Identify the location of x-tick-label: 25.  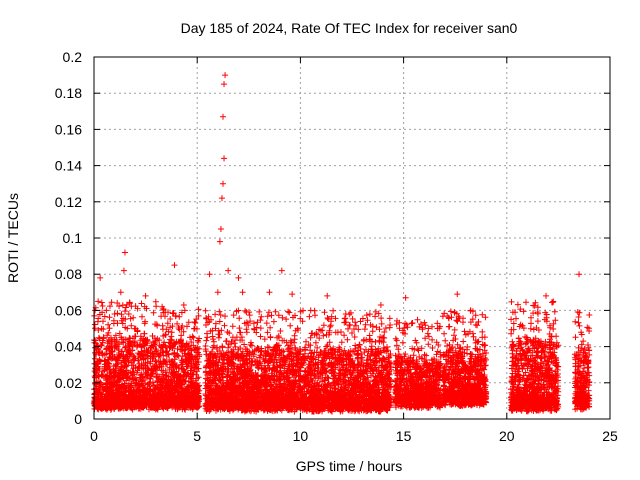
(610, 436).